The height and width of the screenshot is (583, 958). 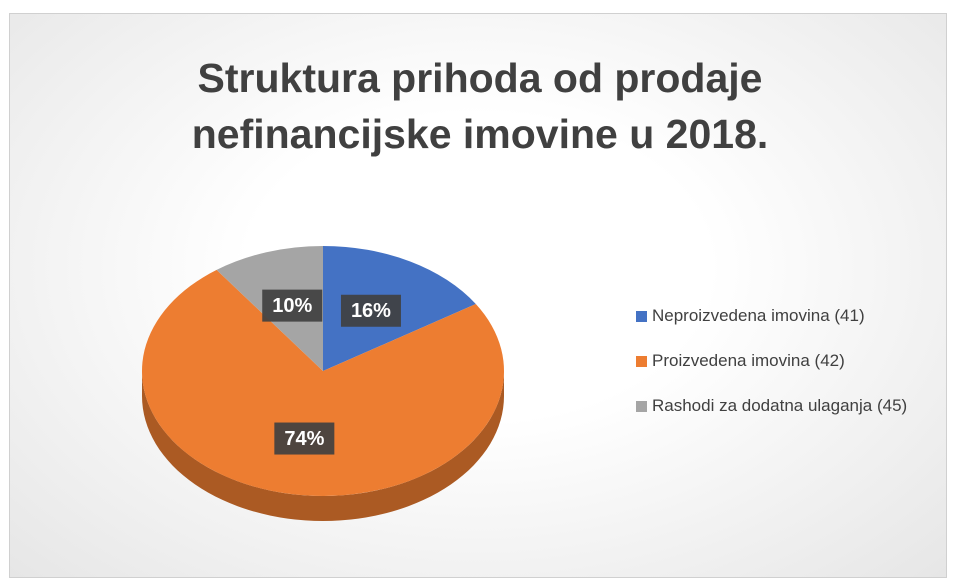 What do you see at coordinates (780, 405) in the screenshot?
I see `legend-label: Rashodi za dodatna ulaganja (45)` at bounding box center [780, 405].